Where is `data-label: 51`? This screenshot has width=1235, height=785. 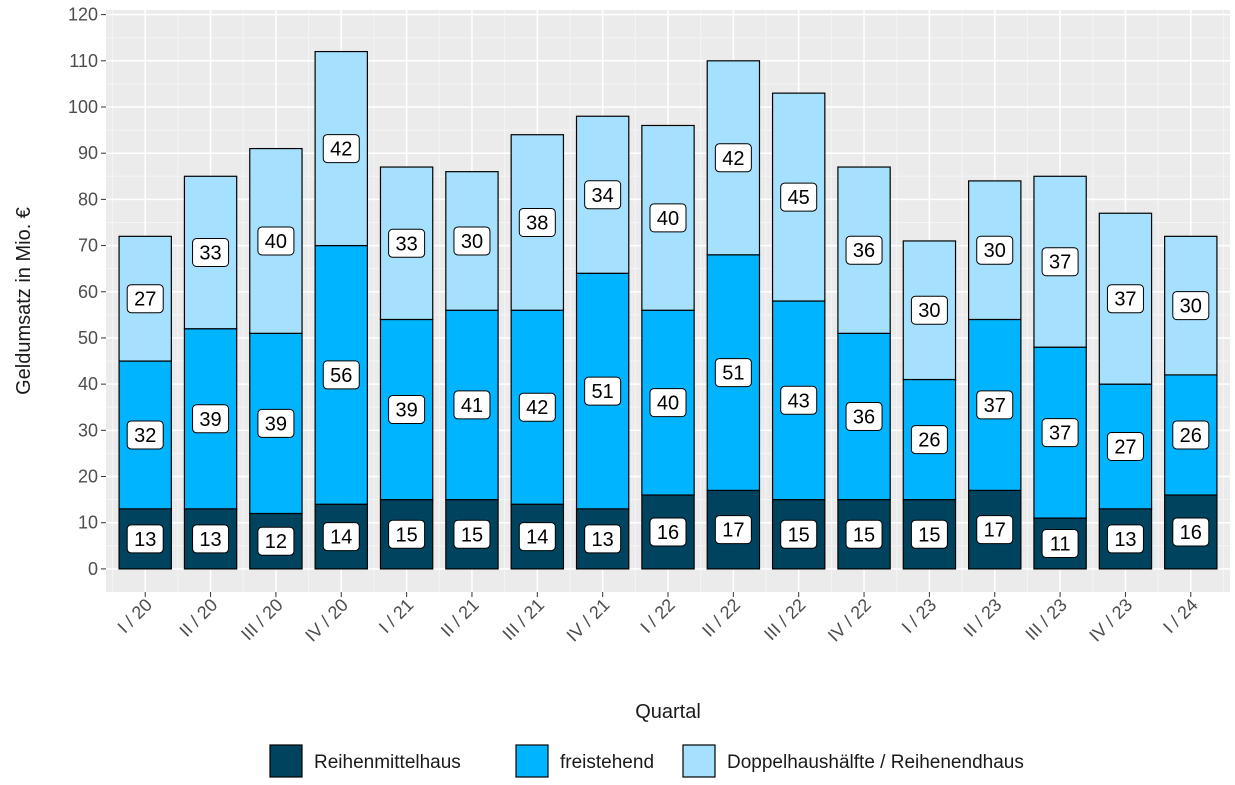 data-label: 51 is located at coordinates (603, 392).